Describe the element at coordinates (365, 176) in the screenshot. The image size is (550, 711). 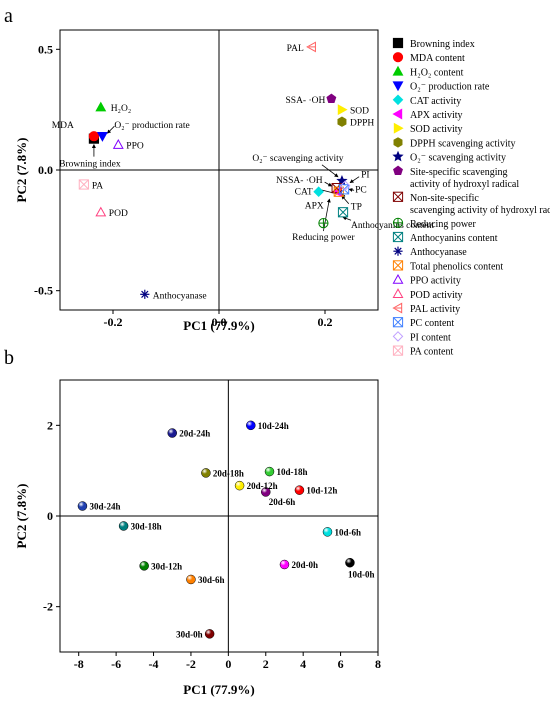
I see `pi-label: PI` at that location.